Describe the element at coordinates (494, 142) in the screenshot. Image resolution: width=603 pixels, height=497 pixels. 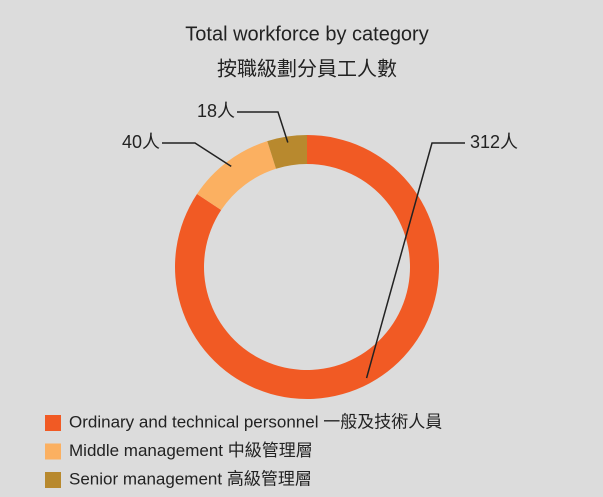
I see `data-label: 312人` at that location.